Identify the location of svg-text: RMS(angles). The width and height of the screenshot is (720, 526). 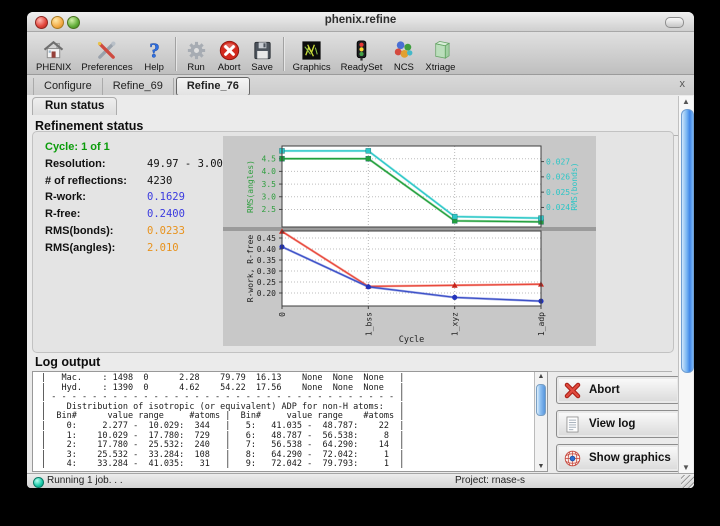
(250, 186).